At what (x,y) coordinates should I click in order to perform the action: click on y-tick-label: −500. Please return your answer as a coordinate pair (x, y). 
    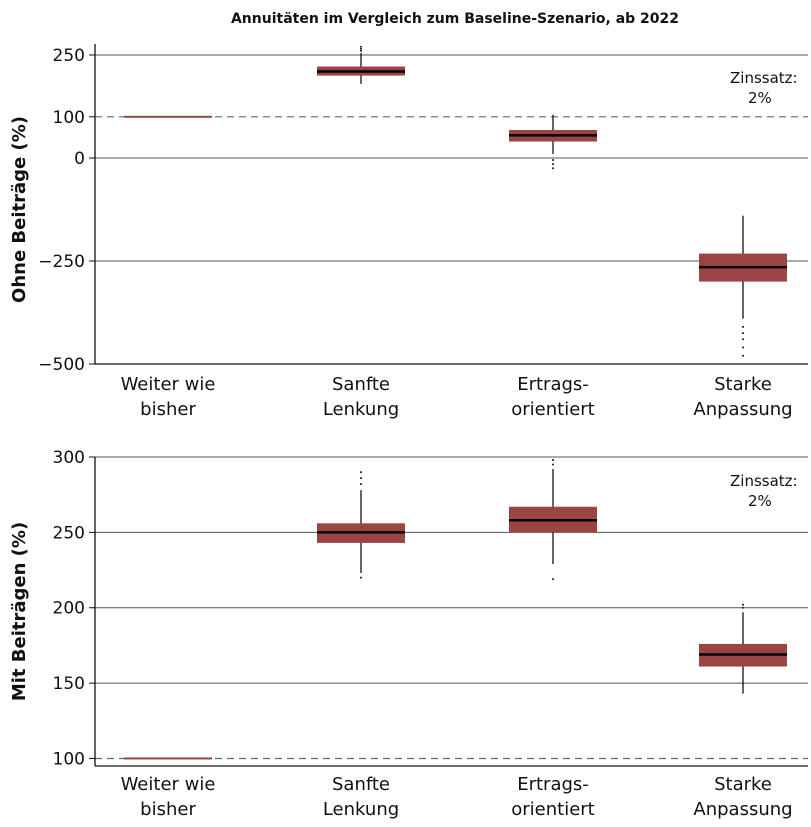
    Looking at the image, I should click on (61, 365).